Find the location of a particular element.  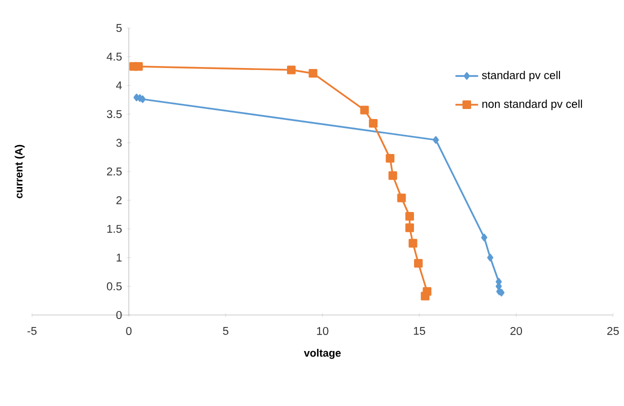

y-tick-label: 0.5 is located at coordinates (114, 286).